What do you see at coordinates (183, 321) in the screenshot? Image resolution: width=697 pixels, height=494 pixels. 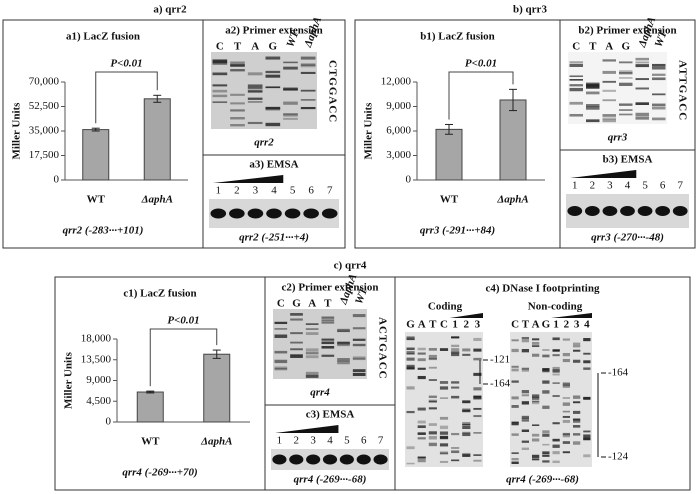 I see `significance-label: P<0.01` at bounding box center [183, 321].